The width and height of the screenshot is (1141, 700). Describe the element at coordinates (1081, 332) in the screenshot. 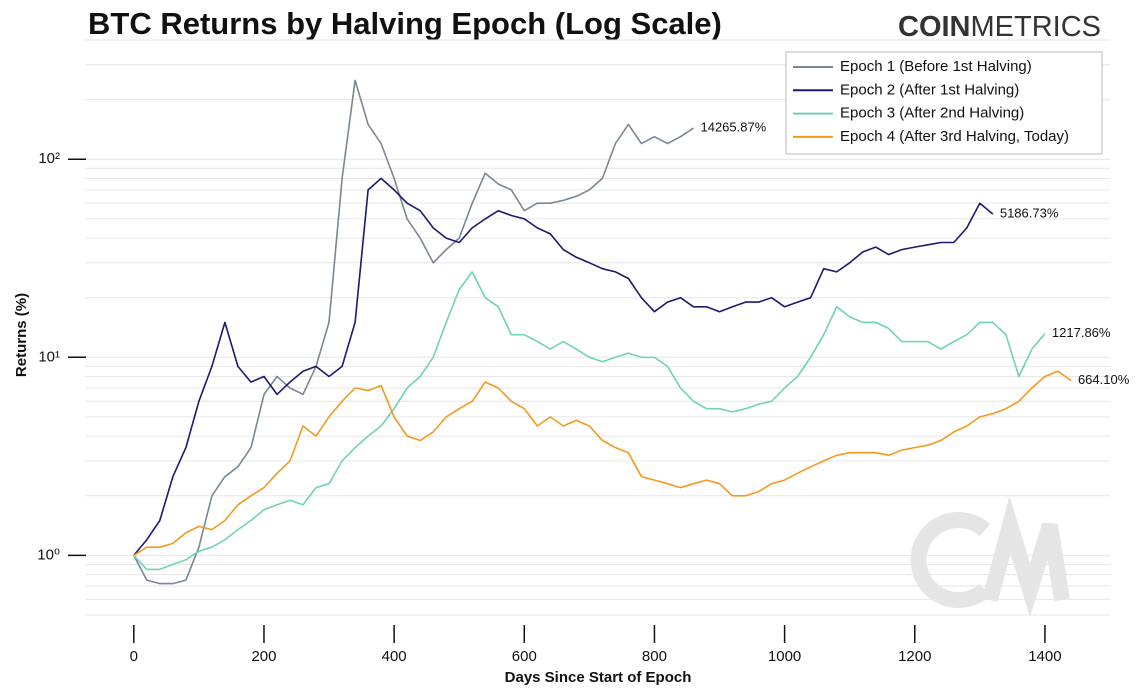

I see `end-label: 1217.86%` at that location.